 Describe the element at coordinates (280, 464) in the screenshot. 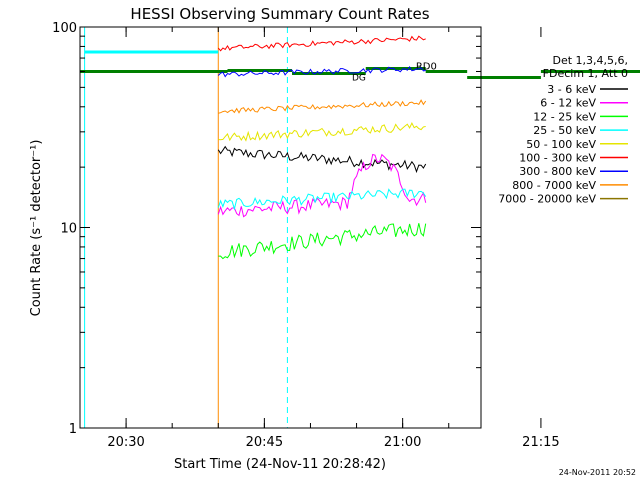

I see `x-axis-label: Start Time (24-Nov-11 20:28:42)` at that location.